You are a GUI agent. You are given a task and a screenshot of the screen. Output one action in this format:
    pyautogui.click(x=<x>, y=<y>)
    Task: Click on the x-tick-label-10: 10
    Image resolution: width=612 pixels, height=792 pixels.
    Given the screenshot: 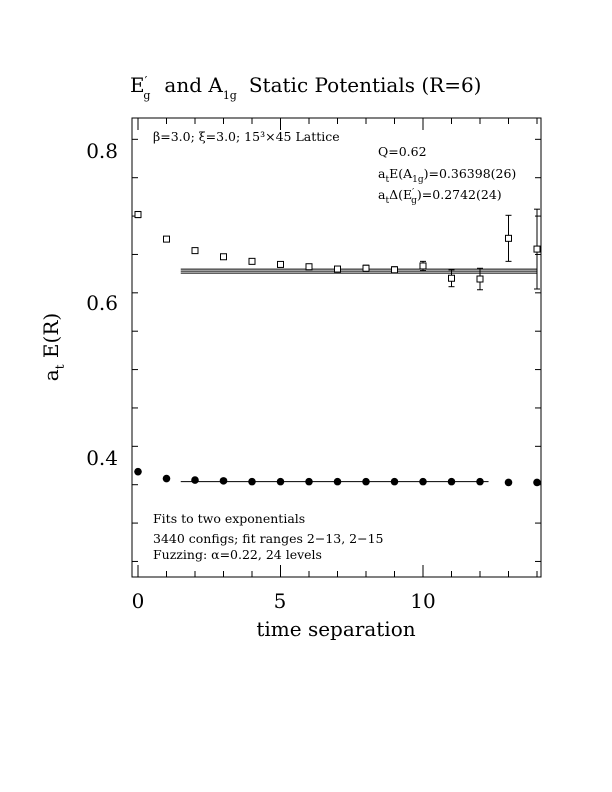 What is the action you would take?
    pyautogui.click(x=422, y=601)
    